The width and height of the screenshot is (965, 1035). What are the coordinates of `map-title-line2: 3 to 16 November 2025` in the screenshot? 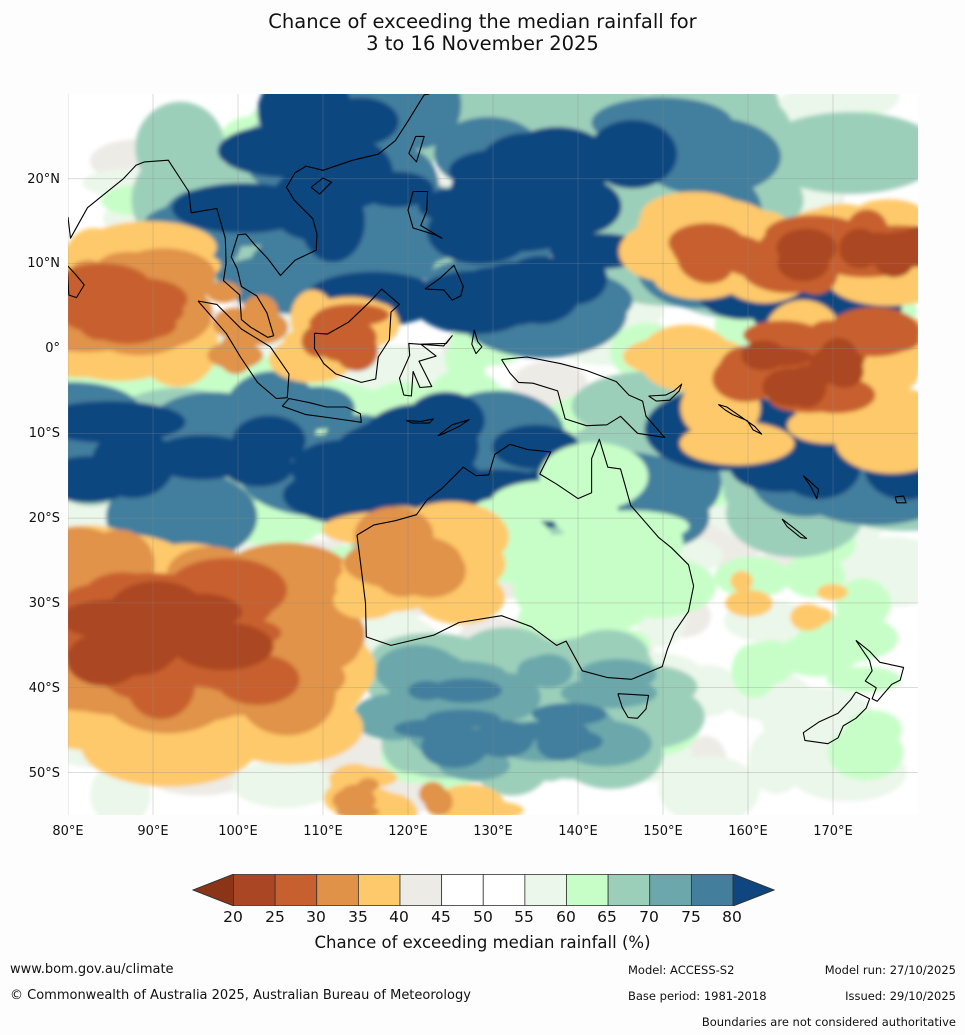 It's located at (482, 43).